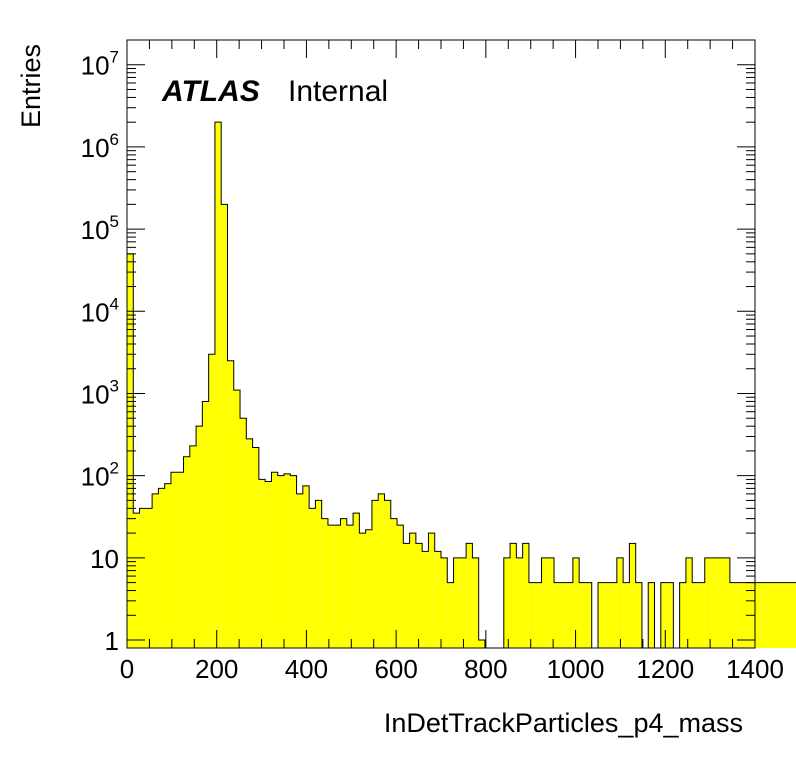 This screenshot has height=772, width=796. What do you see at coordinates (452, 669) in the screenshot?
I see `x-tick-labels: 0 200 400 600 800 1000 1200 1400` at bounding box center [452, 669].